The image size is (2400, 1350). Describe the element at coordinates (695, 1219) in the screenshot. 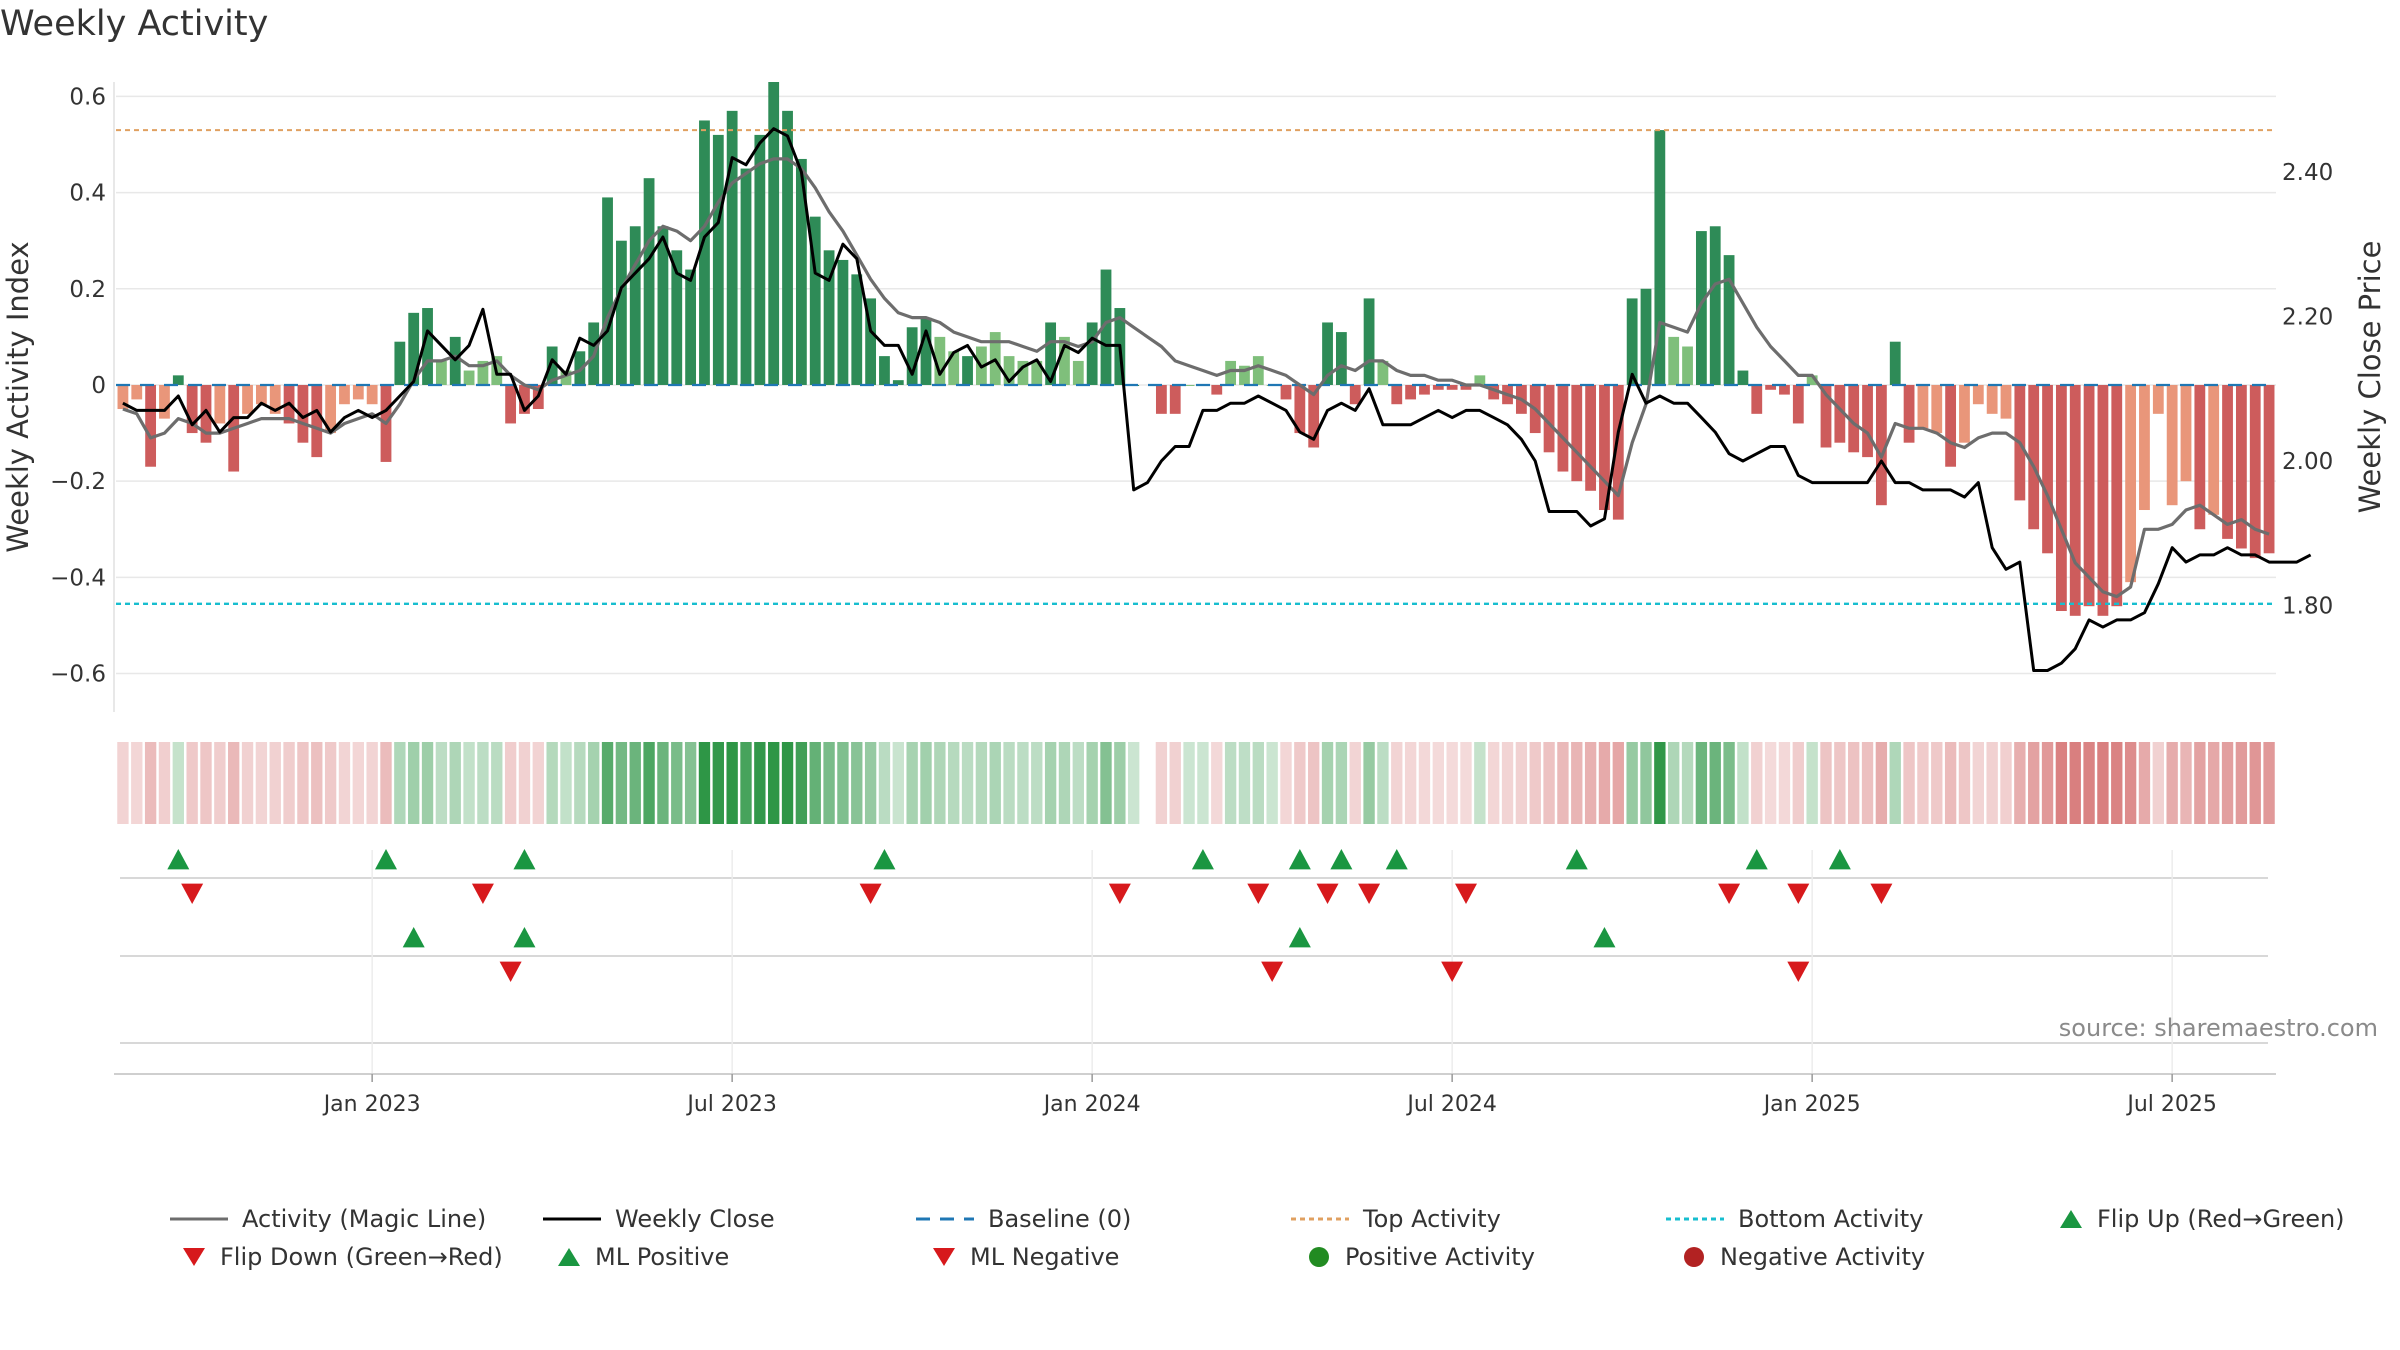

I see `legend-label: Weekly Close` at that location.